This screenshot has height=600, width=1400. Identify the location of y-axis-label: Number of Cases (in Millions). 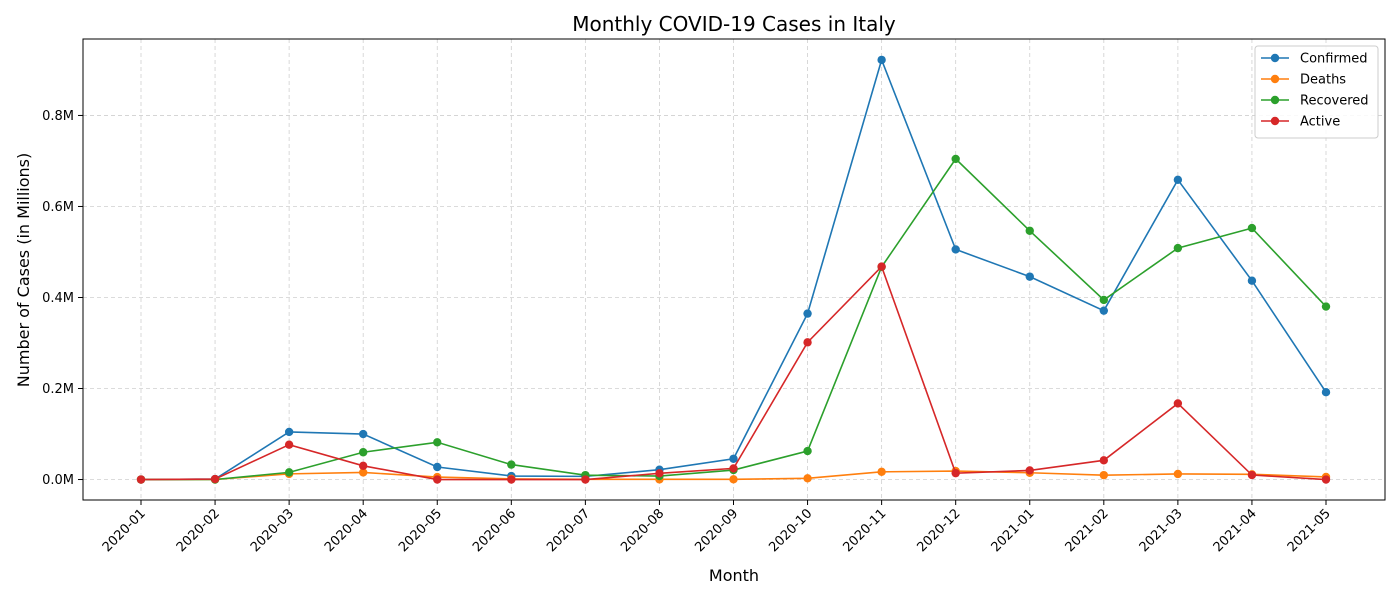
(23, 270).